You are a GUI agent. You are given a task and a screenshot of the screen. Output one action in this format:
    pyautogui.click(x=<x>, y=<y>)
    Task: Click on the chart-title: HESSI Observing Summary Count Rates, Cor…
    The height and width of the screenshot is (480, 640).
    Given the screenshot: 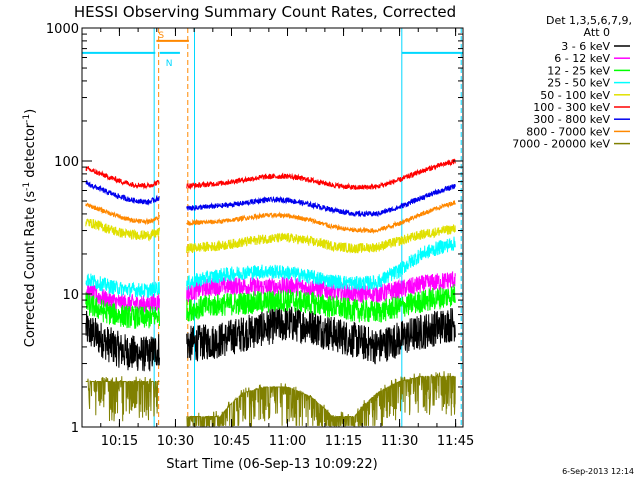 What is the action you would take?
    pyautogui.click(x=265, y=12)
    